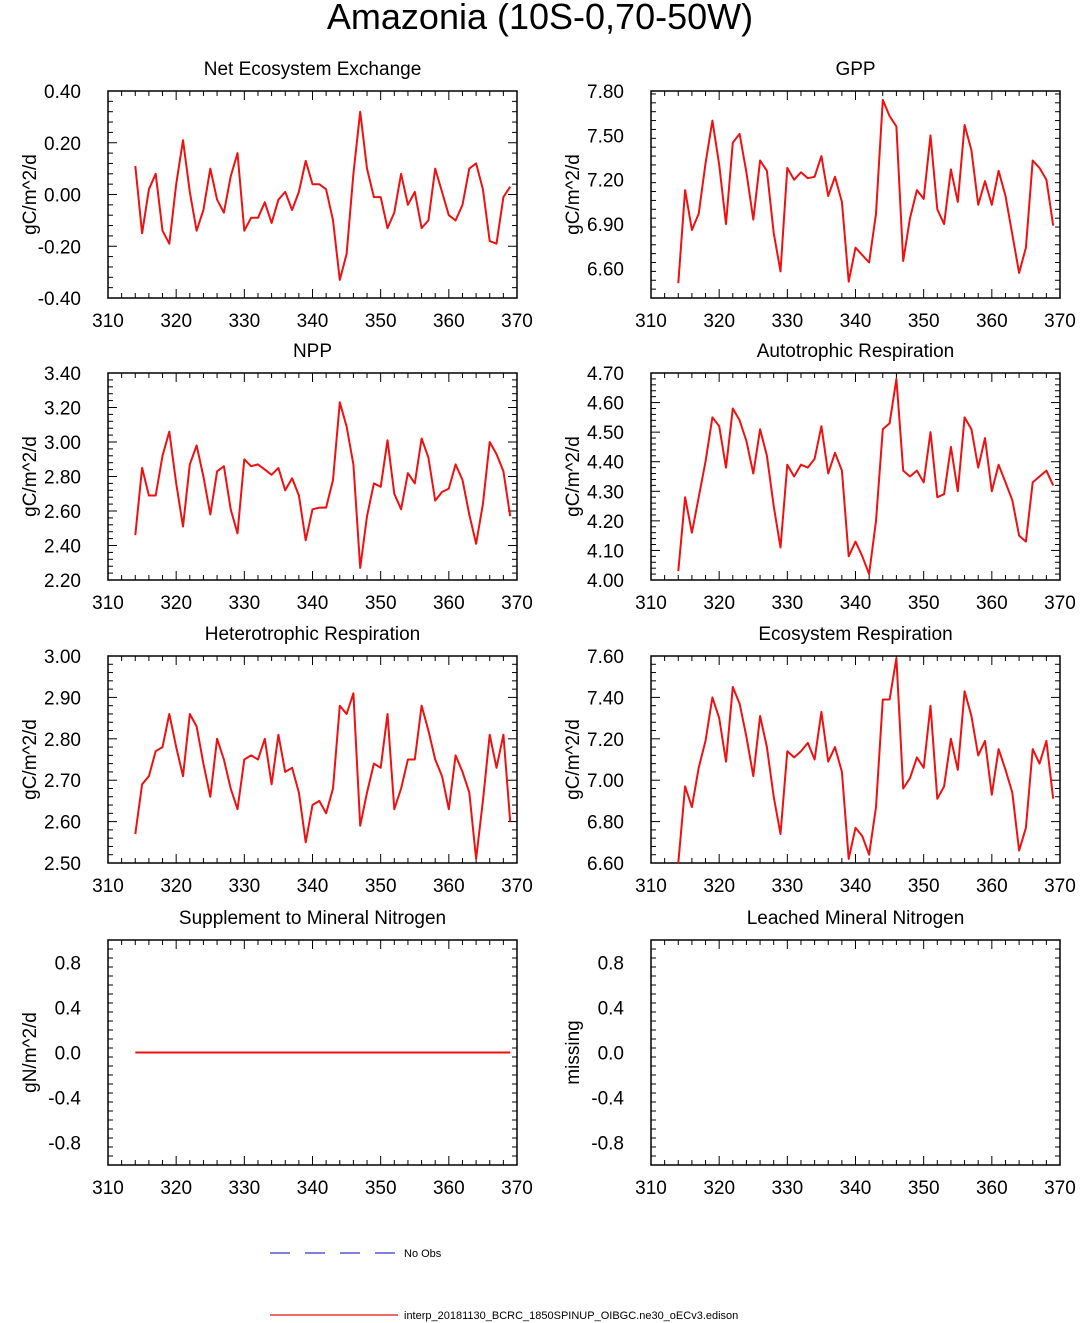  I want to click on y-tick-label: 2.20, so click(62, 581).